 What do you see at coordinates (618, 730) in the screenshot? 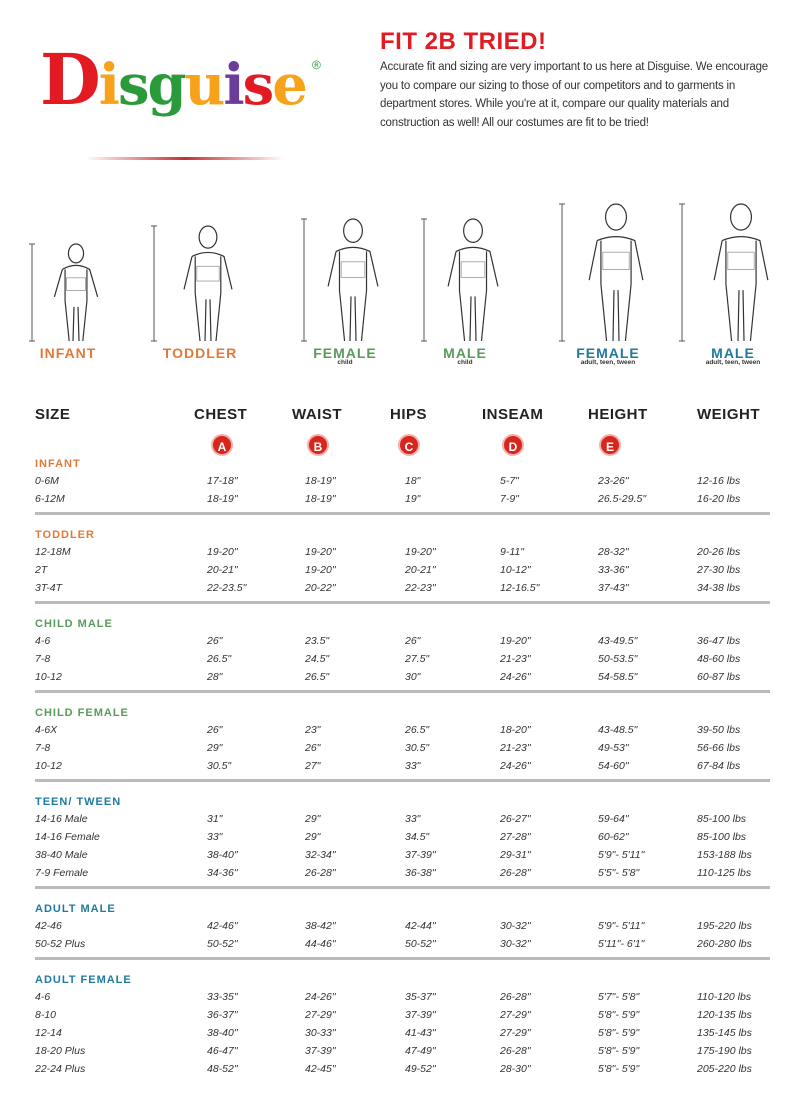
I see `cell-height: 43-48.5"` at bounding box center [618, 730].